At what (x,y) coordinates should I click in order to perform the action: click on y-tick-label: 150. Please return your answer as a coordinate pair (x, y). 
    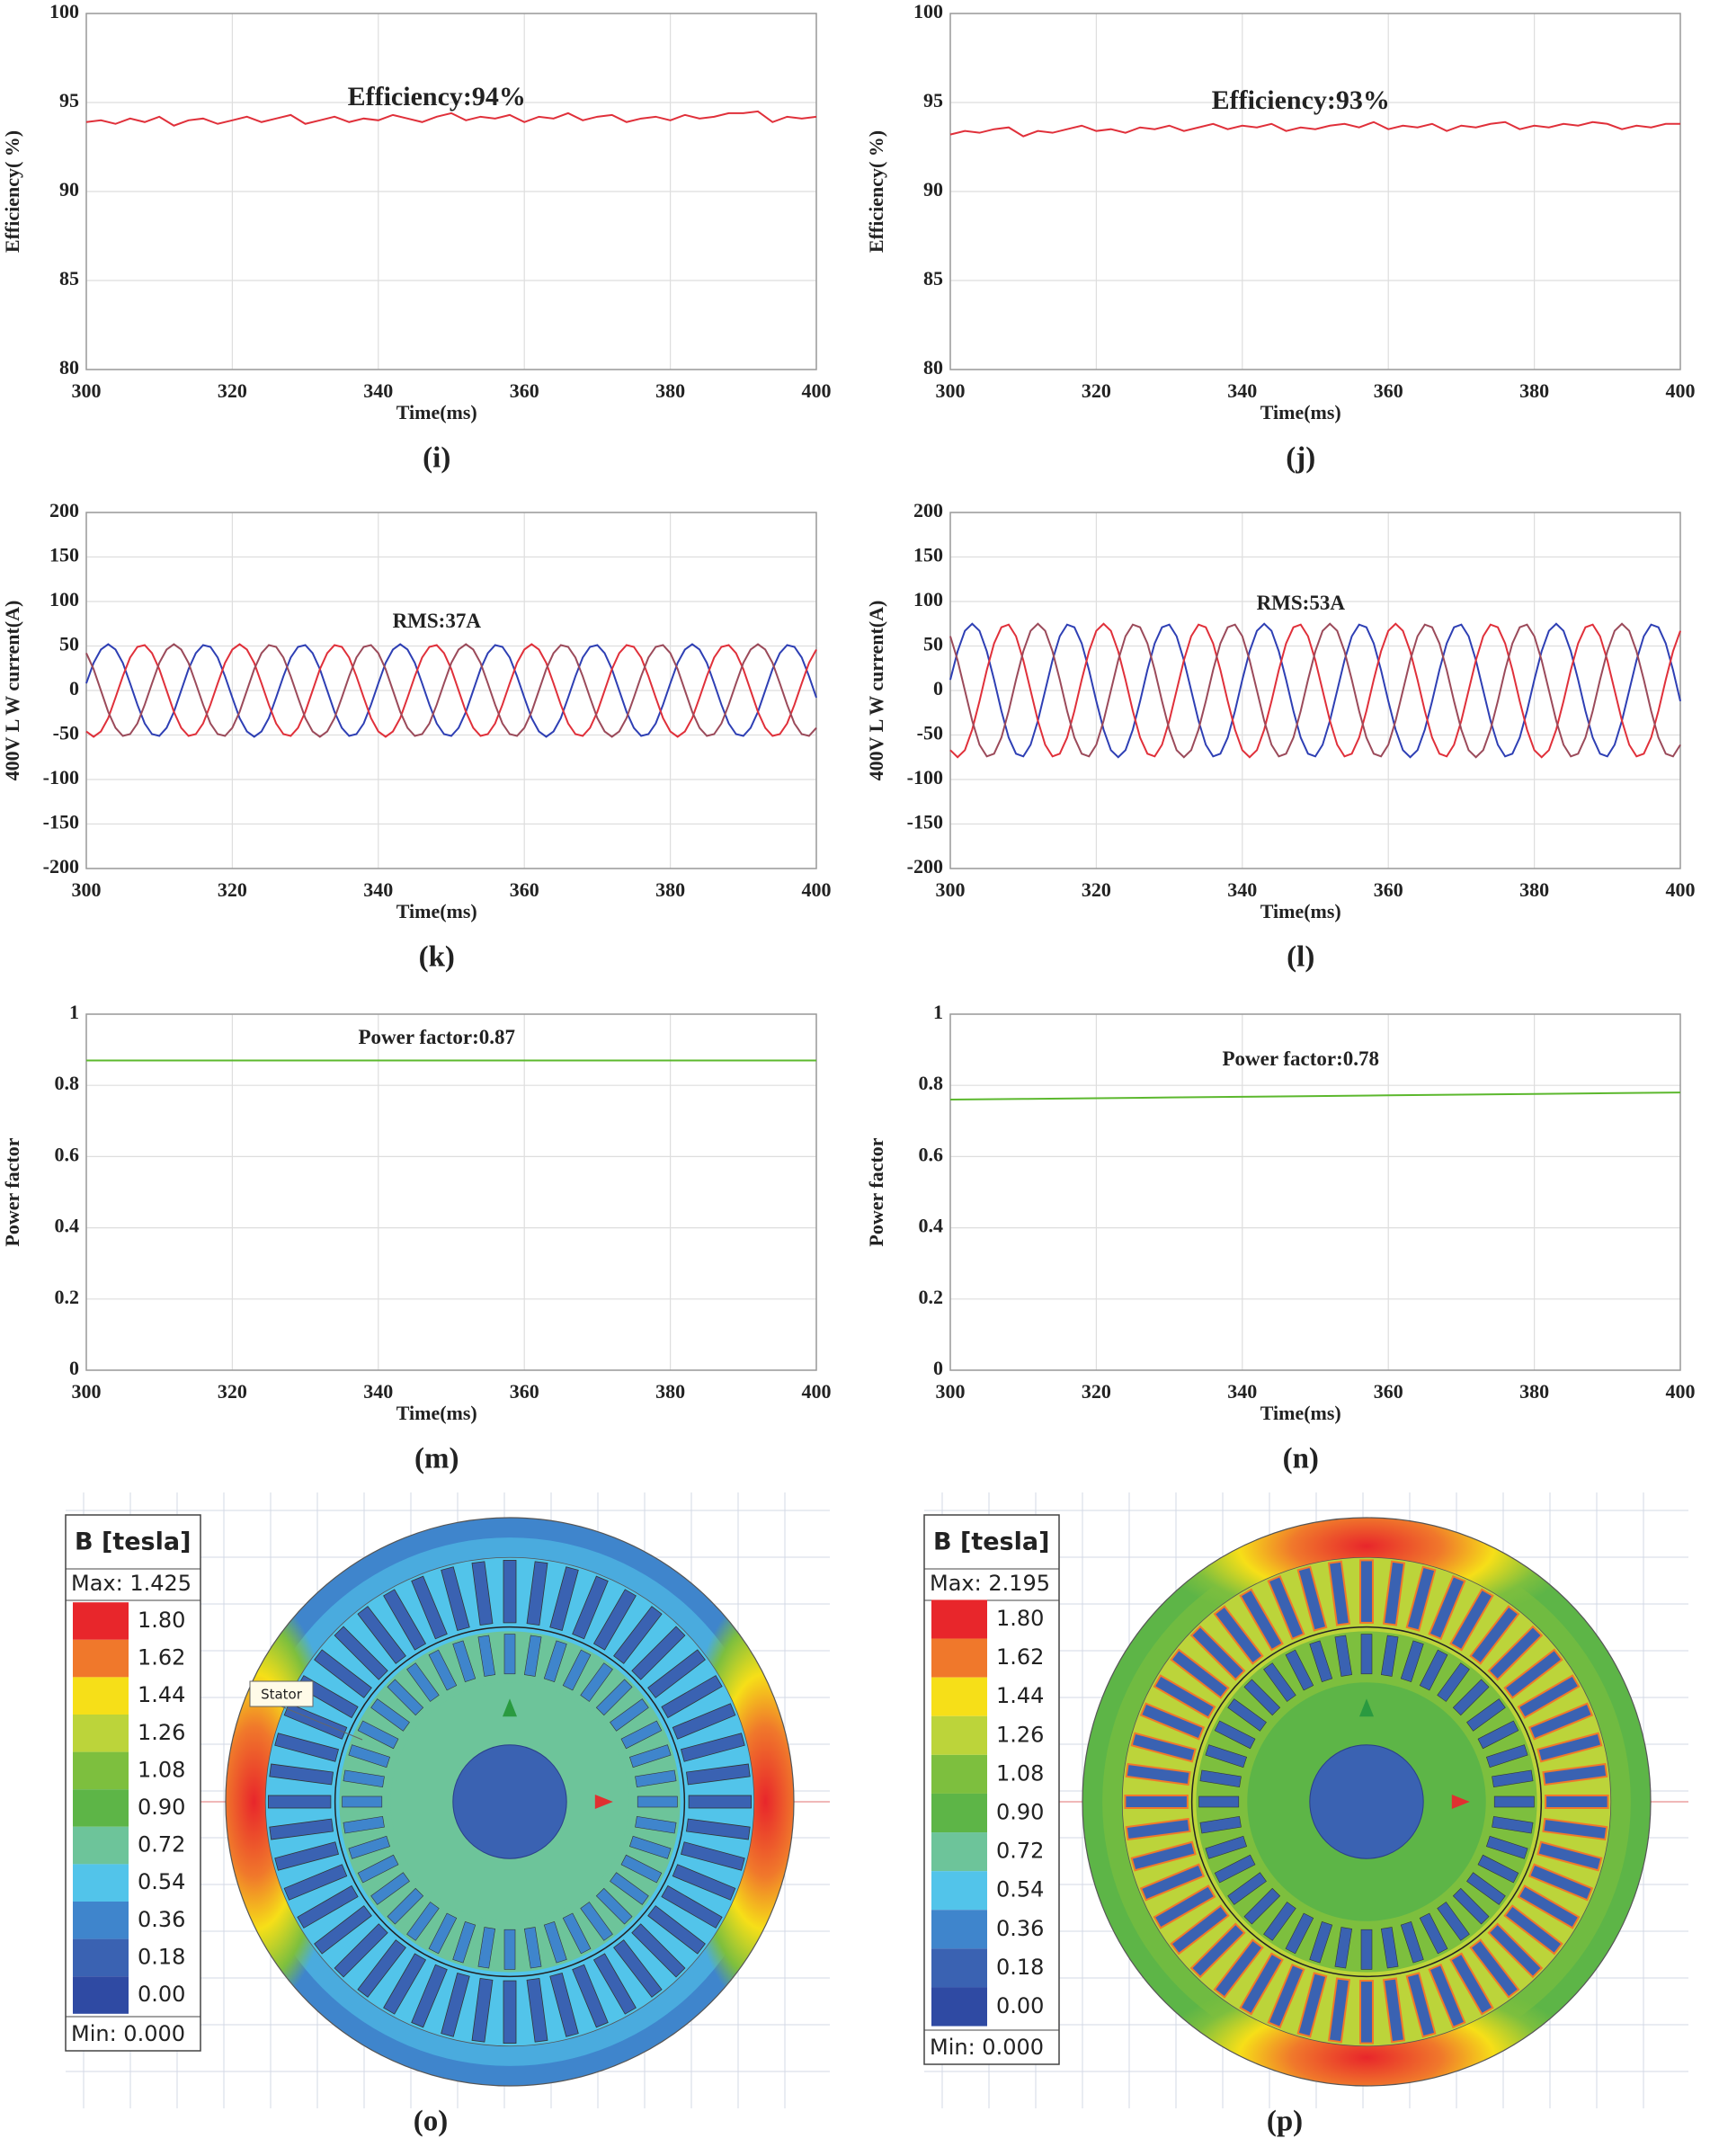
    Looking at the image, I should click on (928, 555).